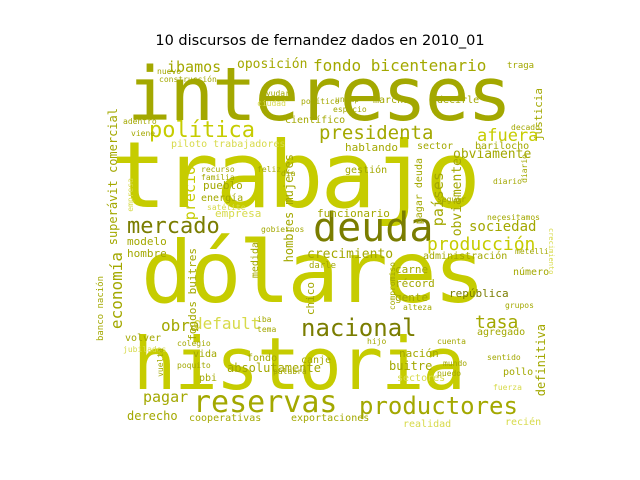  Describe the element at coordinates (315, 120) in the screenshot. I see `word-cientifico: científico` at that location.